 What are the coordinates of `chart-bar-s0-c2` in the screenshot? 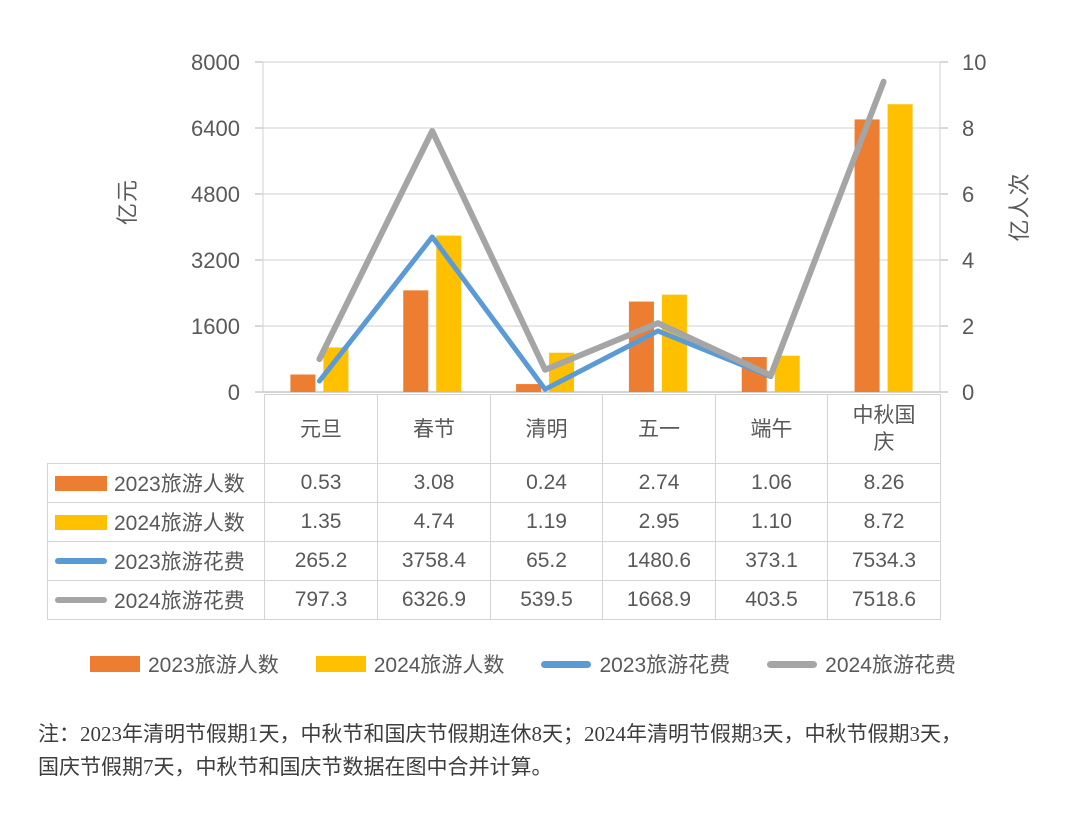 It's located at (529, 388).